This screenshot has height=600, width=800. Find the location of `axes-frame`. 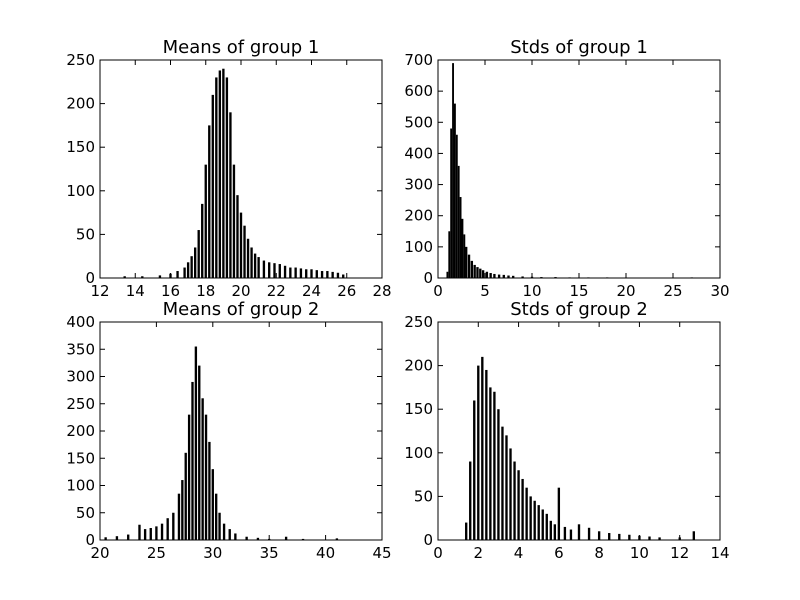

axes-frame is located at coordinates (579, 169).